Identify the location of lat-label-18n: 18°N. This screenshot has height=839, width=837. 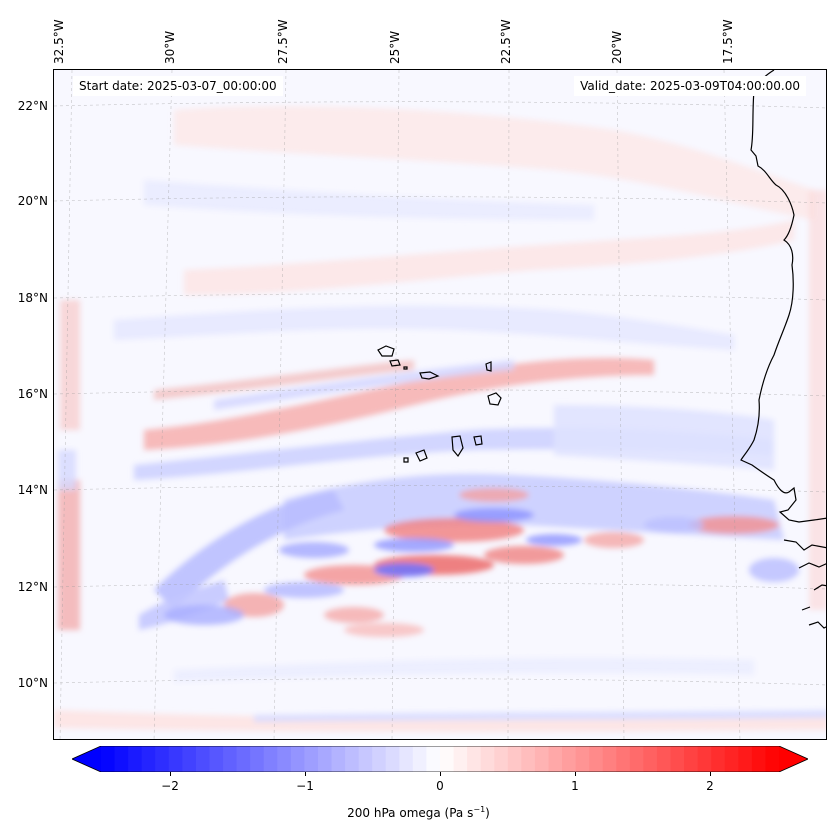
(32, 298).